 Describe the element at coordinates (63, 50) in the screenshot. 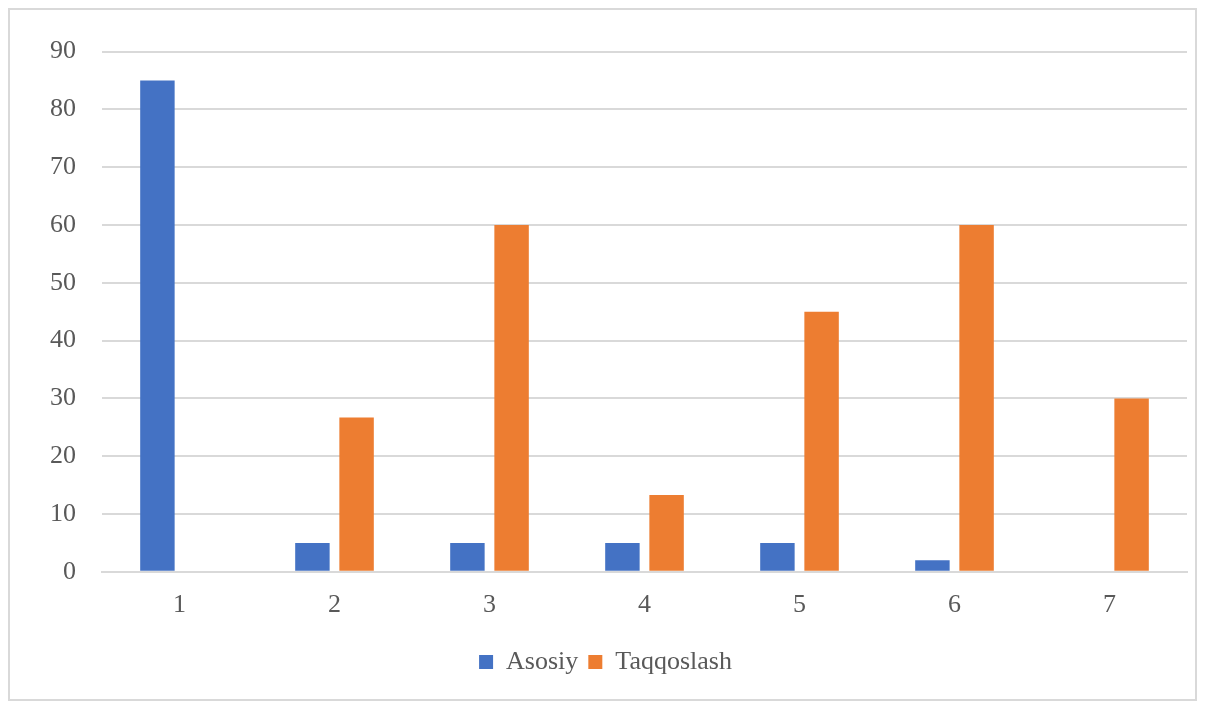

I see `y-tick-label: 90` at that location.